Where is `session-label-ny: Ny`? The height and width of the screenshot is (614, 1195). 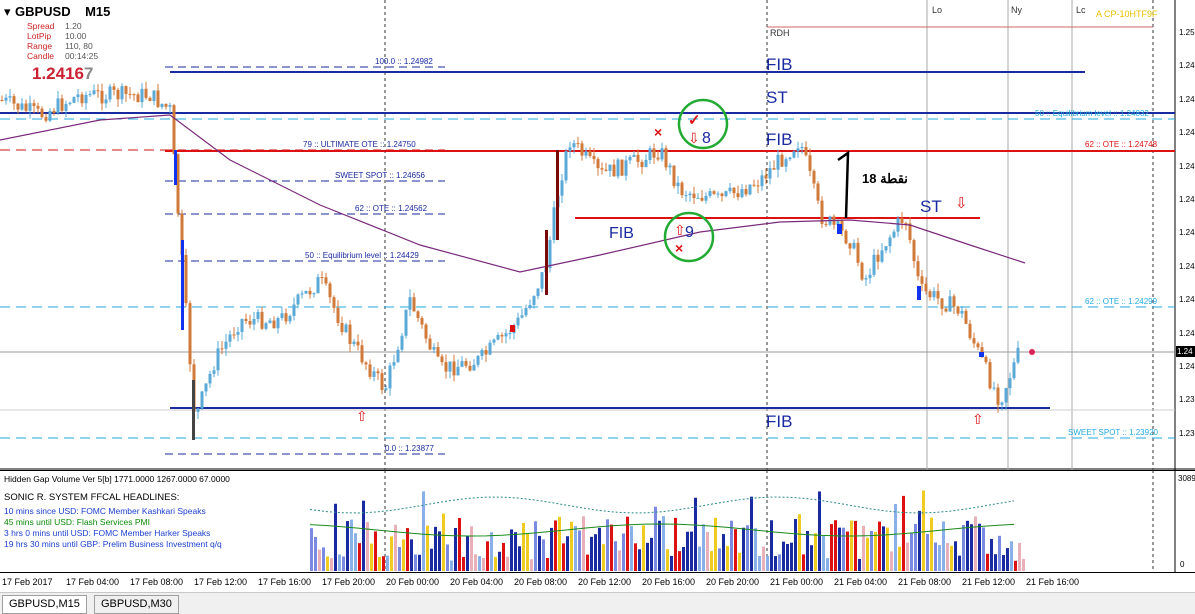
session-label-ny: Ny is located at coordinates (1016, 10).